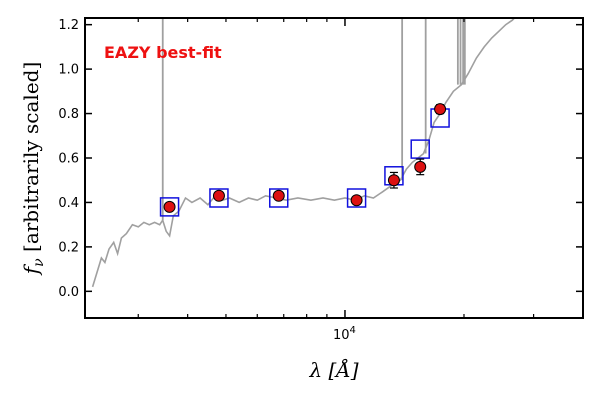 This screenshot has width=600, height=400. Describe the element at coordinates (68, 114) in the screenshot. I see `y-tick-label: 0.8` at that location.